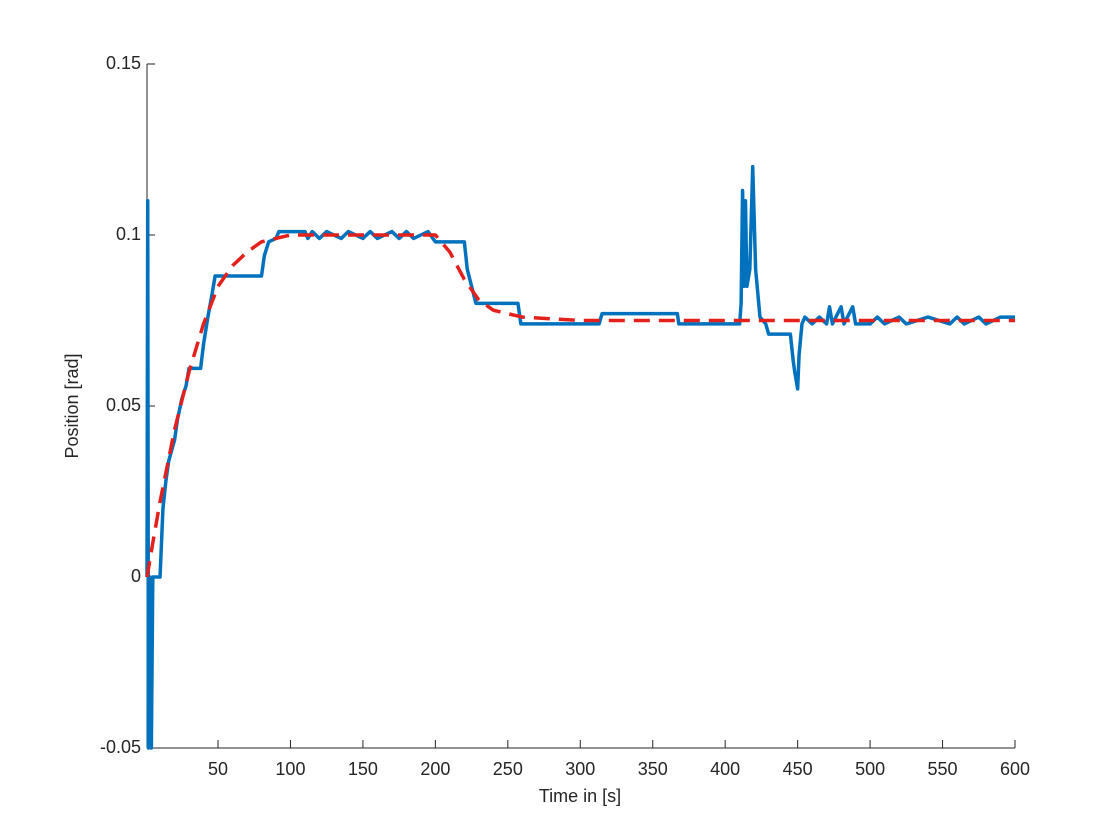 This screenshot has width=1120, height=840. Describe the element at coordinates (123, 63) in the screenshot. I see `y-tick-label: 0.15` at that location.